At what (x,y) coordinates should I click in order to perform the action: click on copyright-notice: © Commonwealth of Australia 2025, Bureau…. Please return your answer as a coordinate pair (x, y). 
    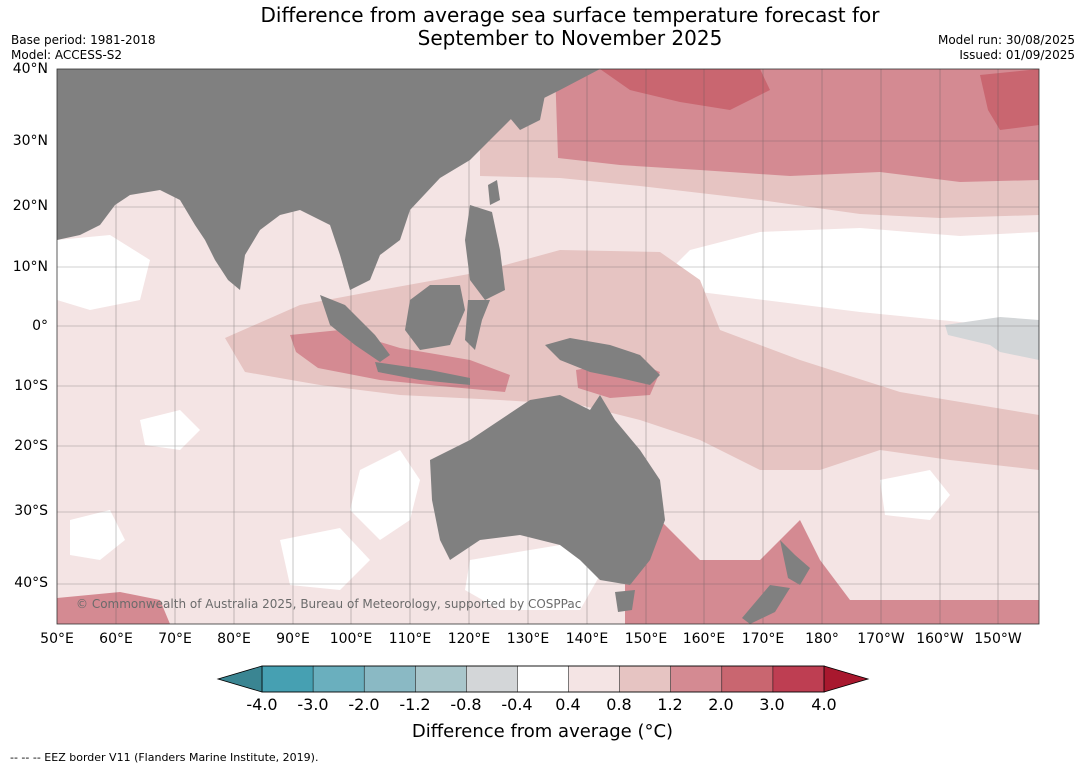
    Looking at the image, I should click on (329, 604).